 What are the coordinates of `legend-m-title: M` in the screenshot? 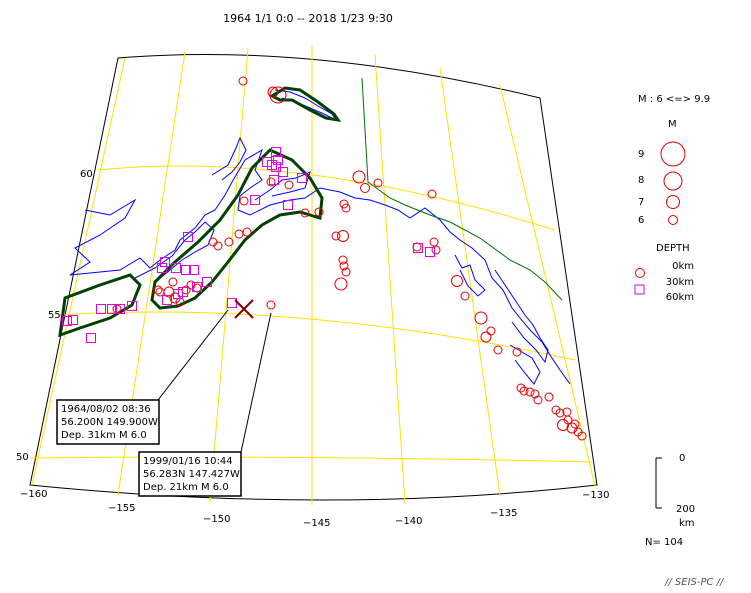 It's located at (672, 124).